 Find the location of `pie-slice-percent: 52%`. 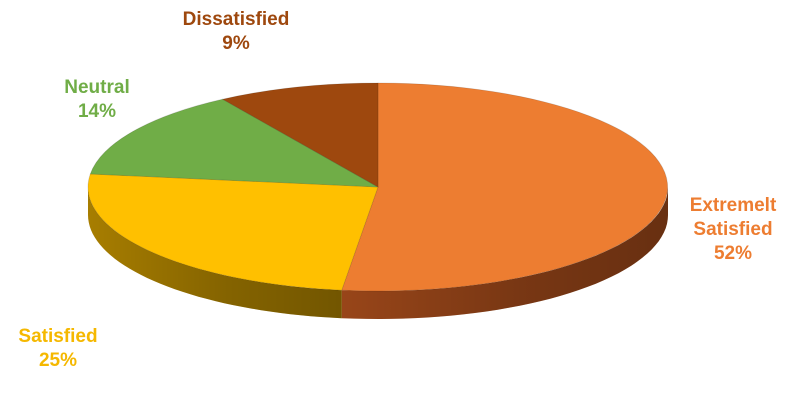

pie-slice-percent: 52% is located at coordinates (733, 253).